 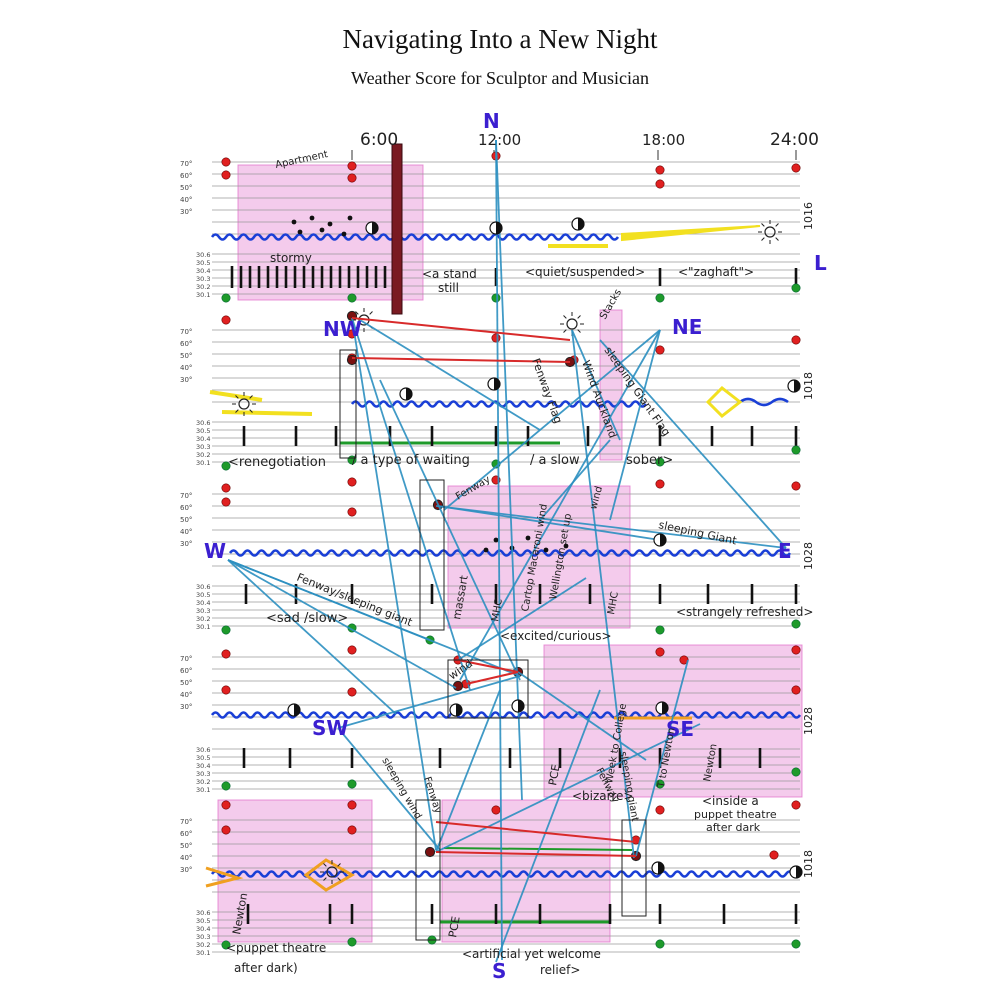 What do you see at coordinates (808, 864) in the screenshot?
I see `stave5-side-label: 1018` at bounding box center [808, 864].